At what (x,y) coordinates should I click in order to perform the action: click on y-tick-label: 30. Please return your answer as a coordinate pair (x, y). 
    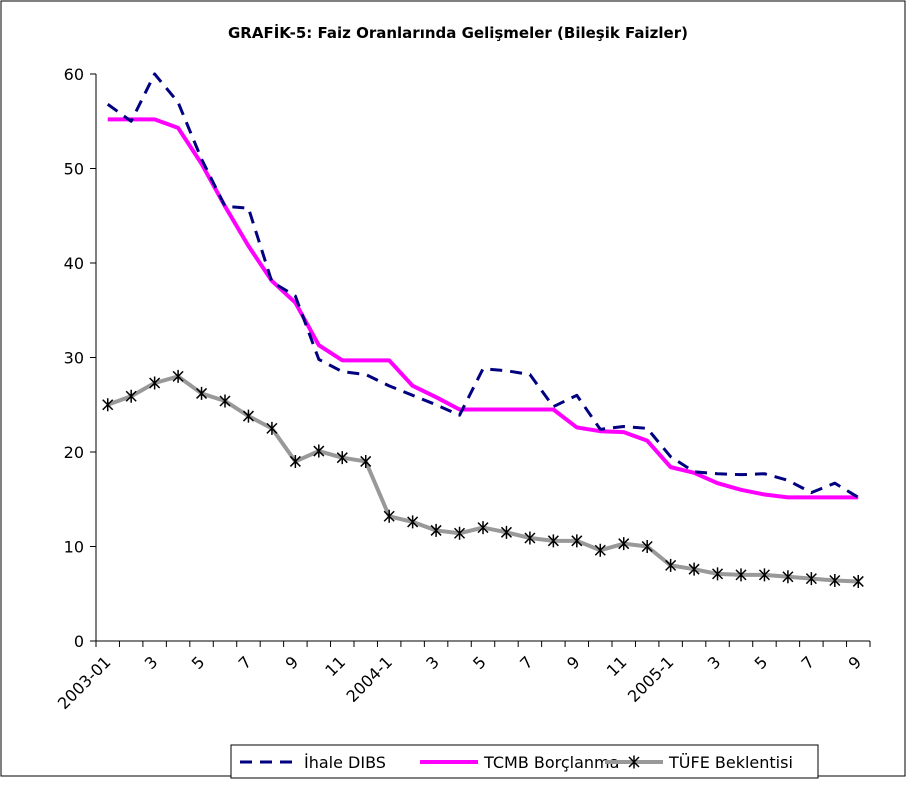
    Looking at the image, I should click on (74, 358).